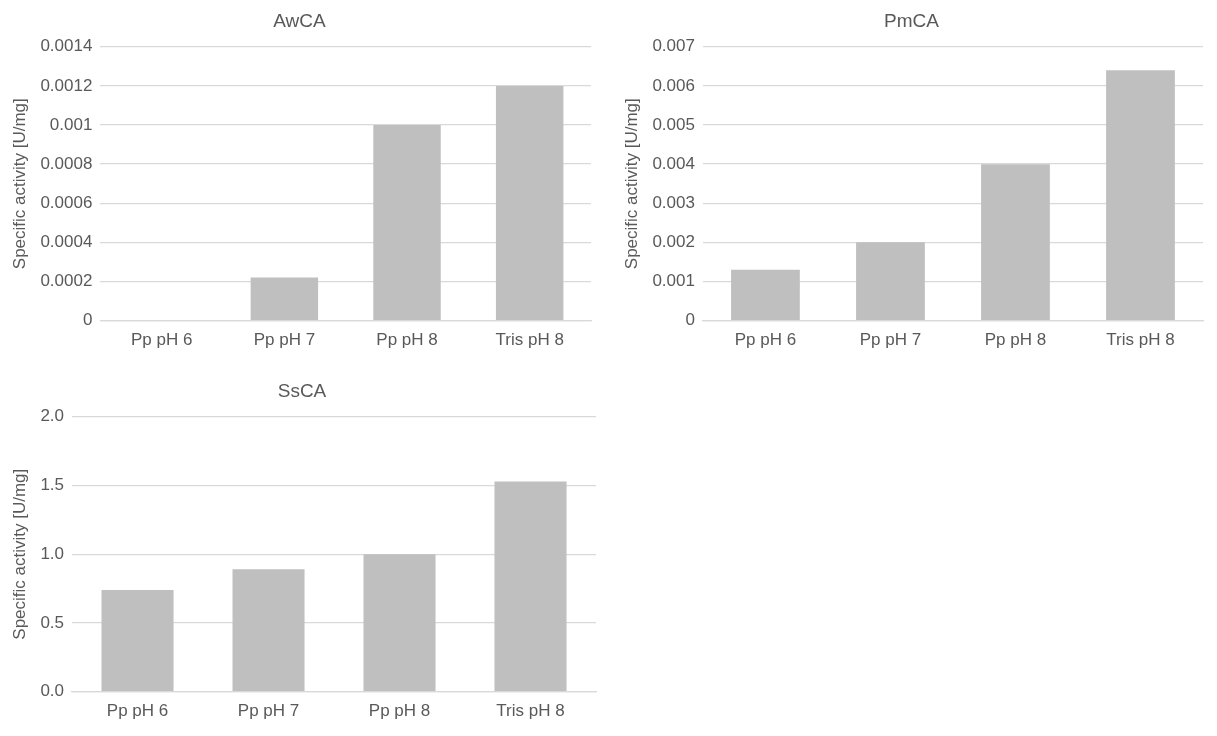 The width and height of the screenshot is (1217, 736). I want to click on y-tick-label: 0.003, so click(673, 202).